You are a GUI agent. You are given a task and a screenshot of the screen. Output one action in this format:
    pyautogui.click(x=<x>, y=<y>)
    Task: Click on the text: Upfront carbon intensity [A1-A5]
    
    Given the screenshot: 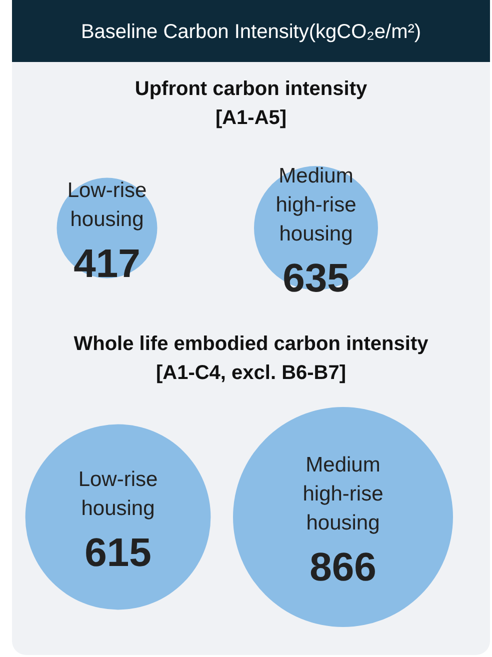 What is the action you would take?
    pyautogui.click(x=251, y=103)
    